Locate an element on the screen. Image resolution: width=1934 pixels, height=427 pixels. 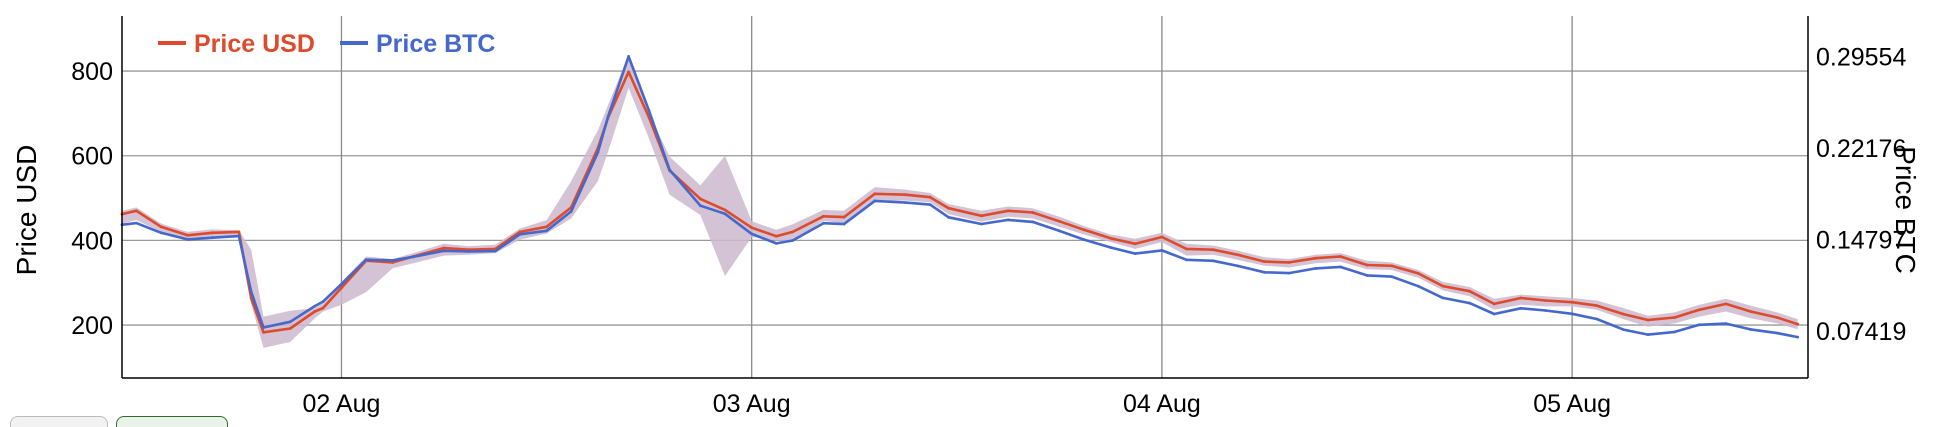
y-right-tick-label: 0.22176 is located at coordinates (1861, 149).